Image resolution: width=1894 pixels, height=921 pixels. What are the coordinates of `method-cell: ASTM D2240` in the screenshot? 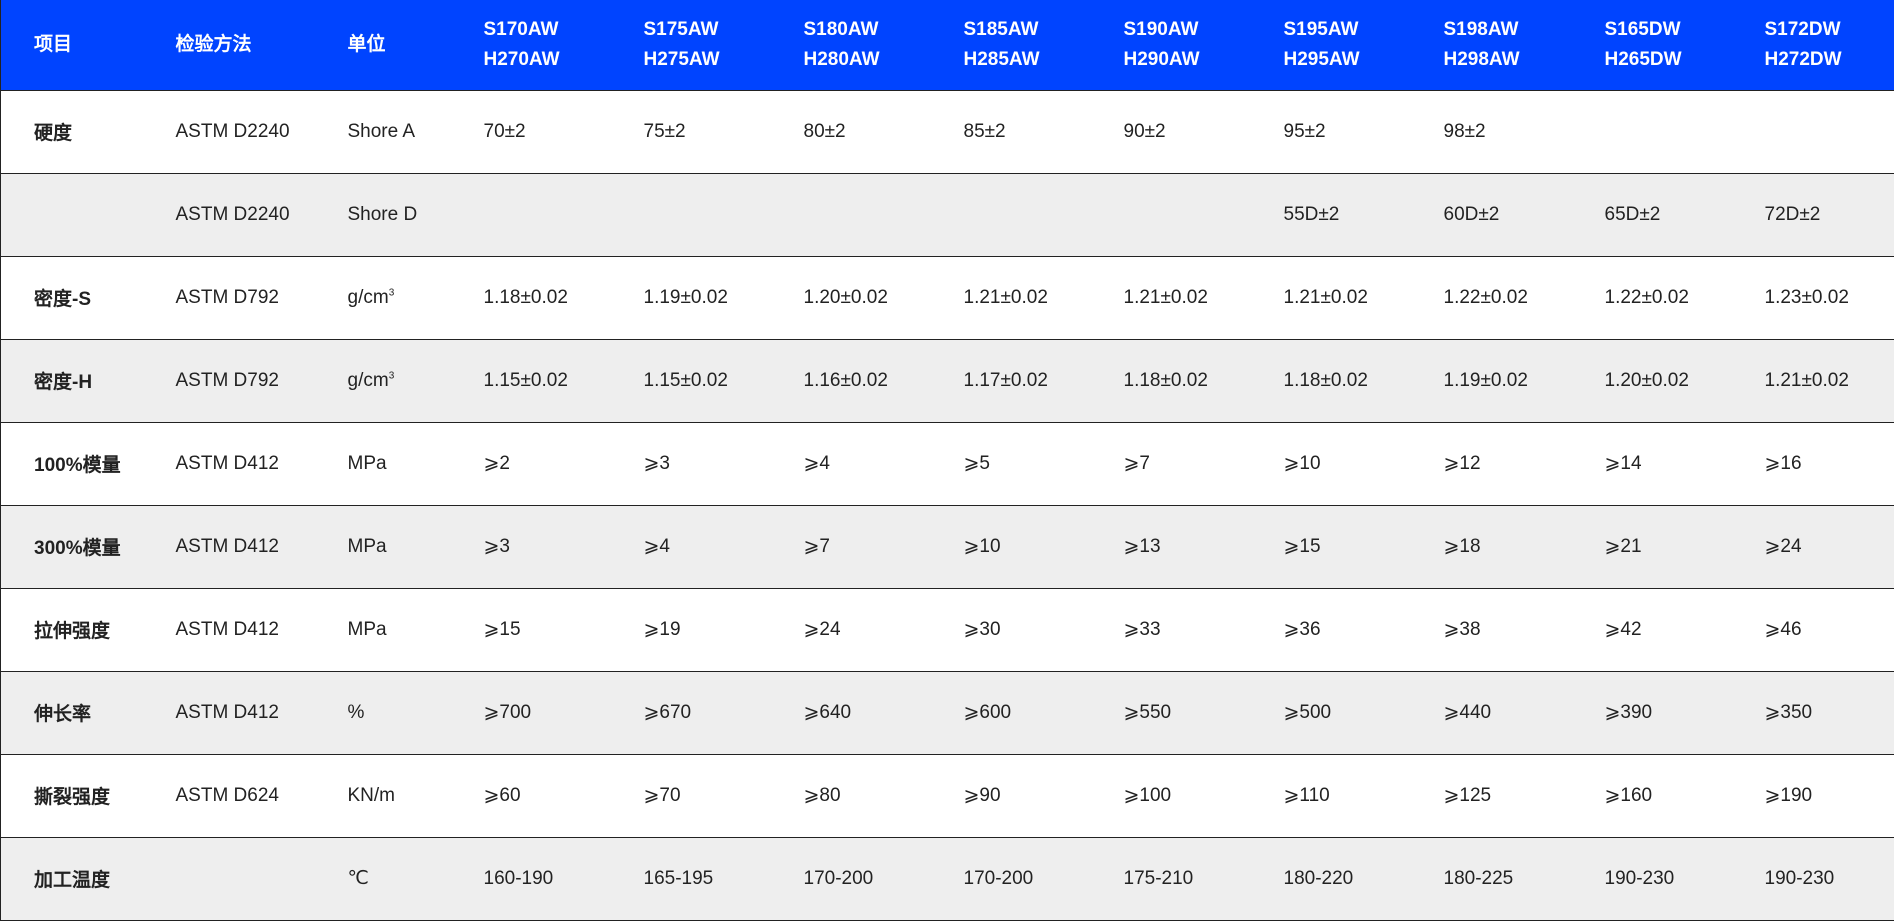 It's located at (232, 131).